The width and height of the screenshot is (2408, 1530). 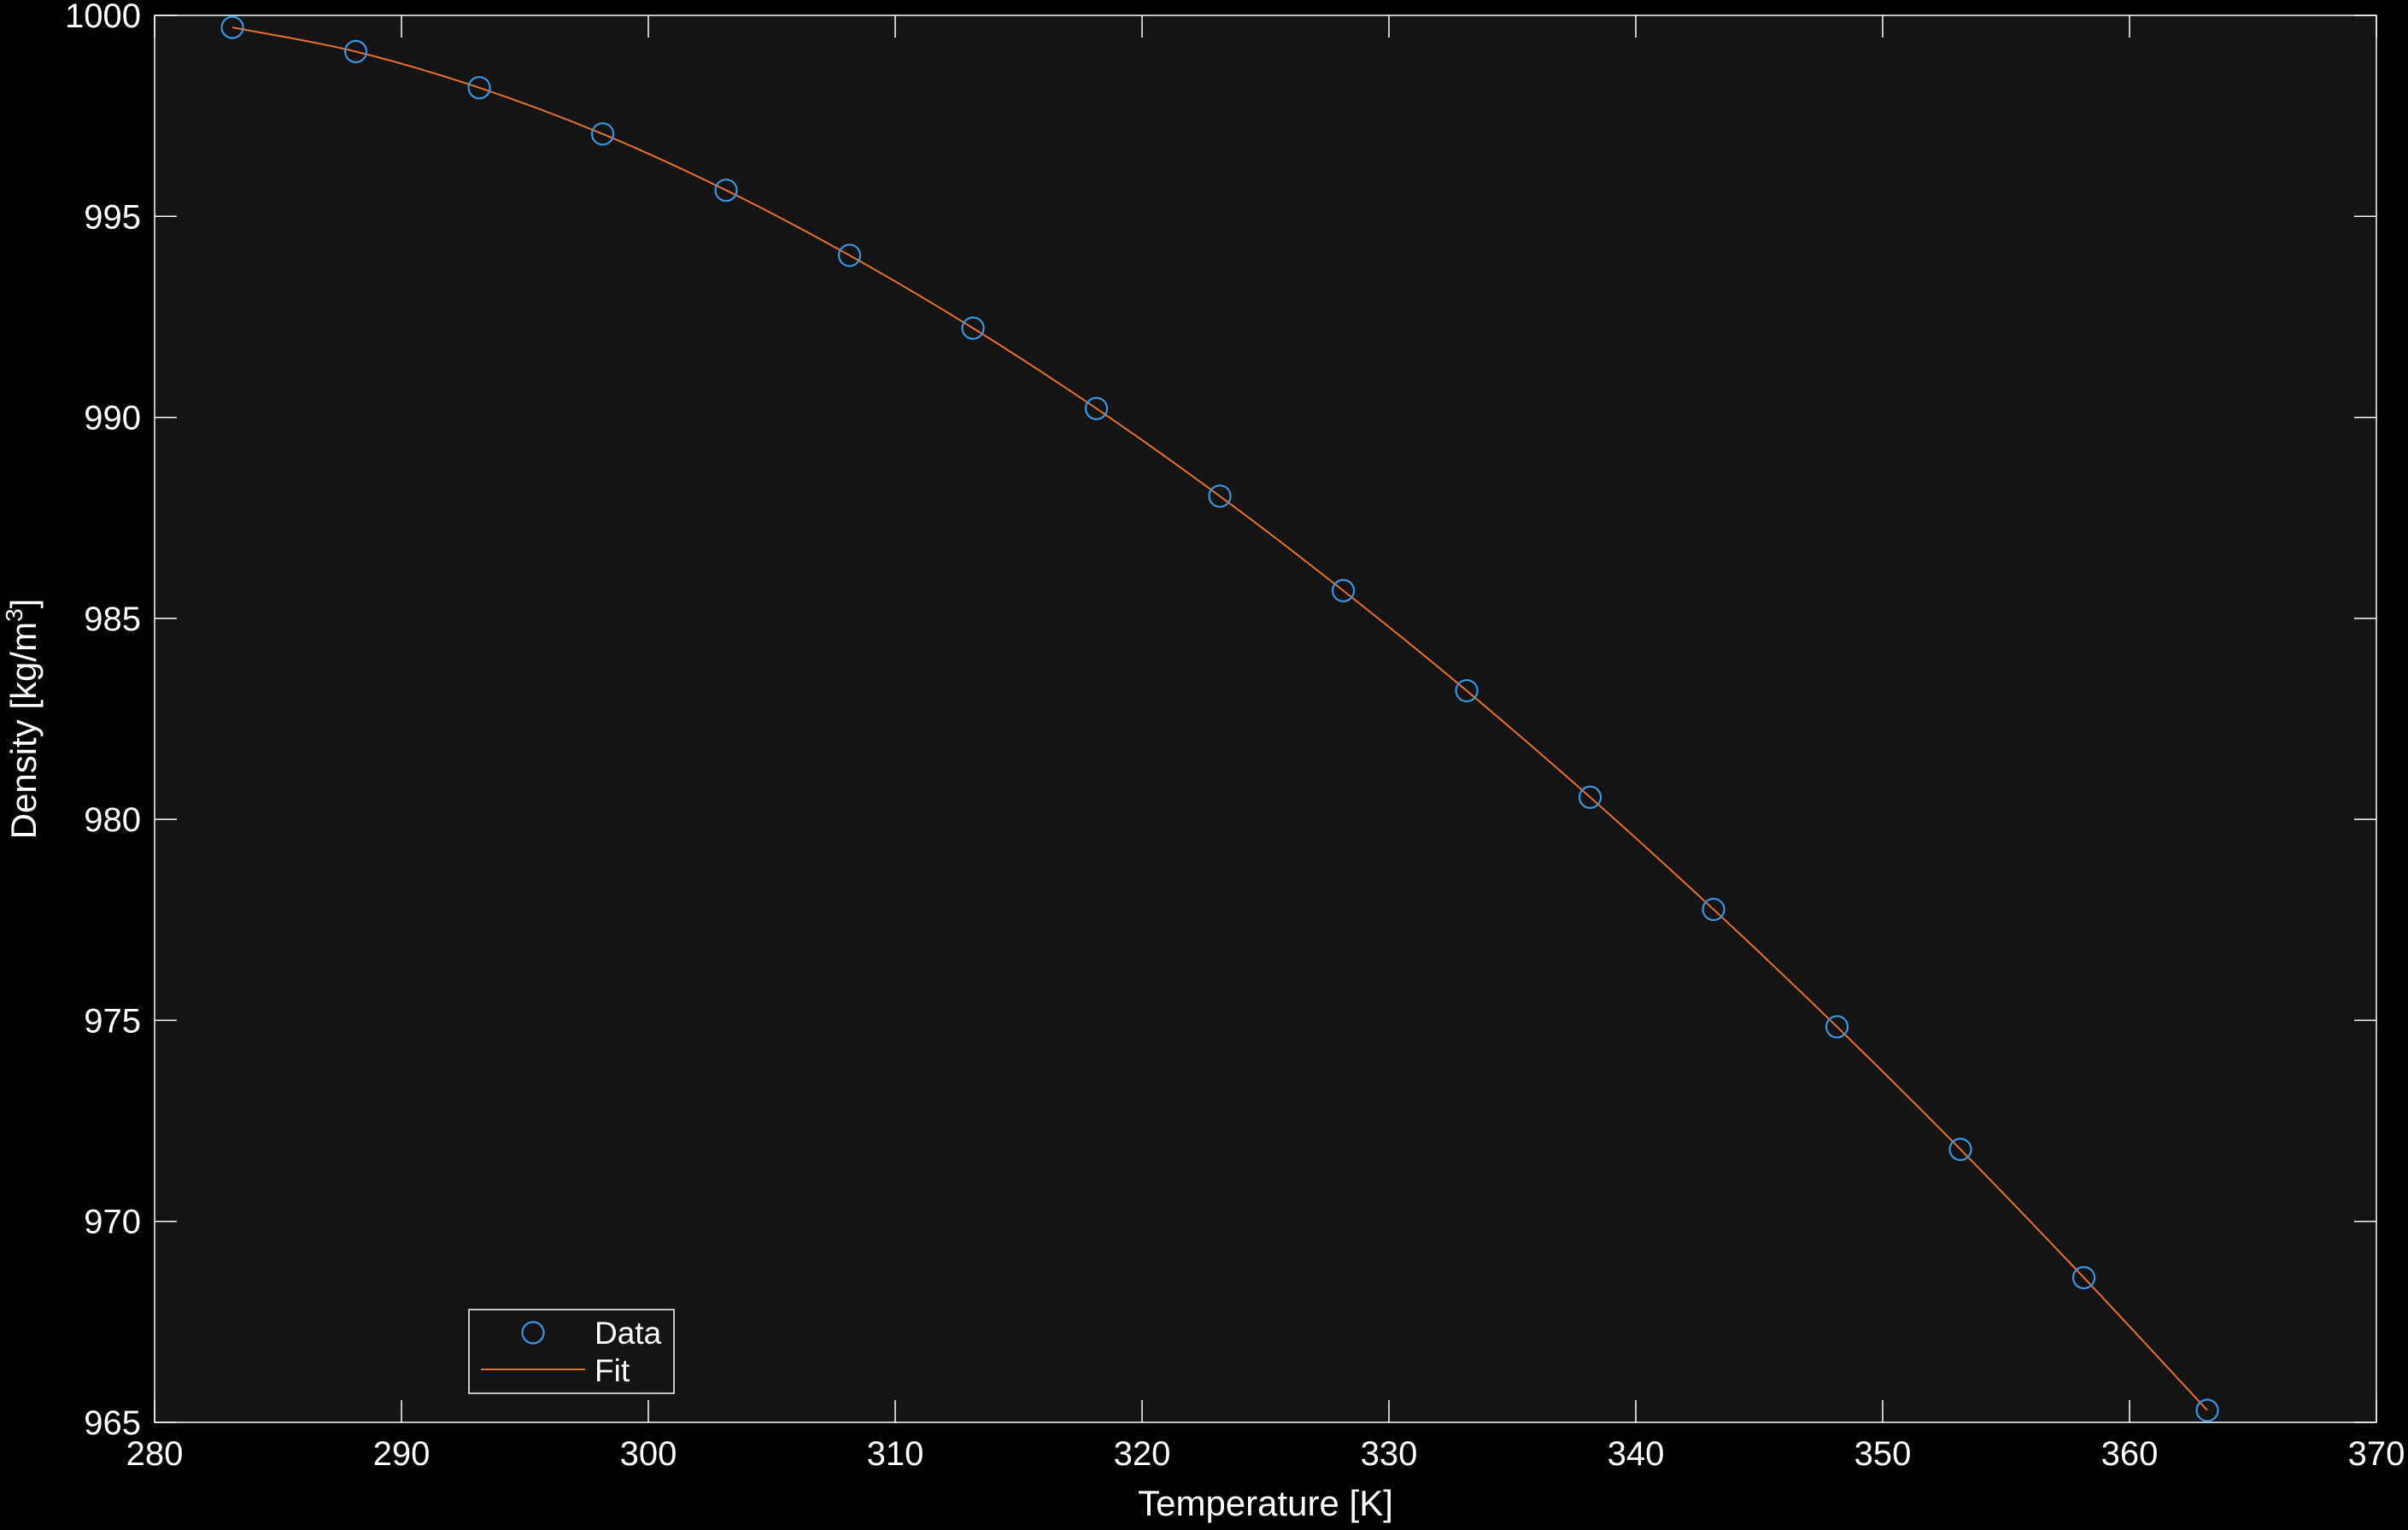 What do you see at coordinates (571, 1352) in the screenshot?
I see `legend-box` at bounding box center [571, 1352].